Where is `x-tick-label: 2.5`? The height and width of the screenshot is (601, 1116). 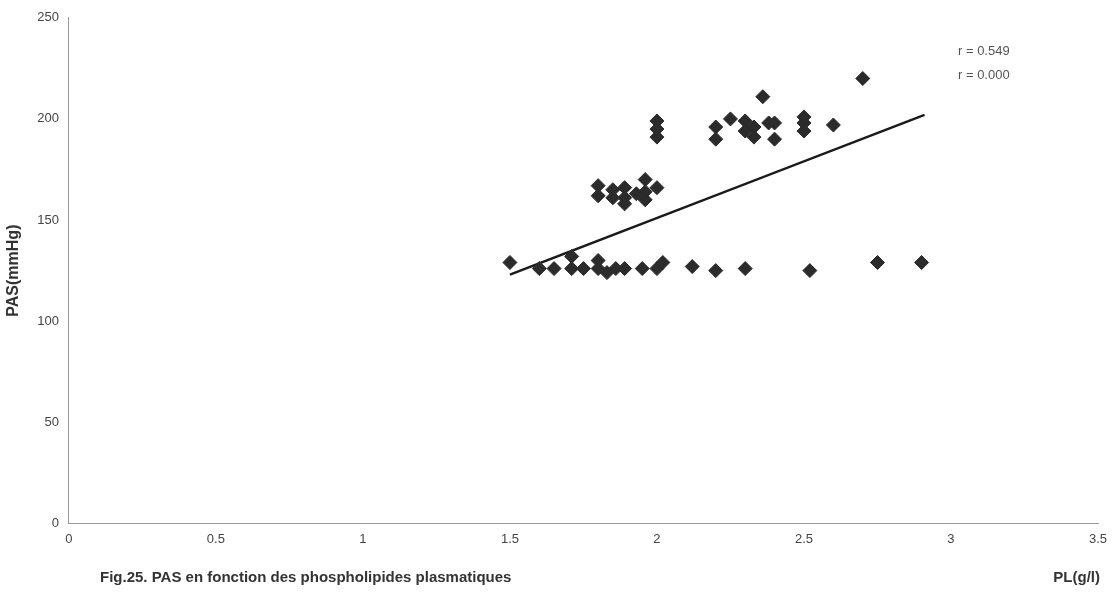
x-tick-label: 2.5 is located at coordinates (804, 538).